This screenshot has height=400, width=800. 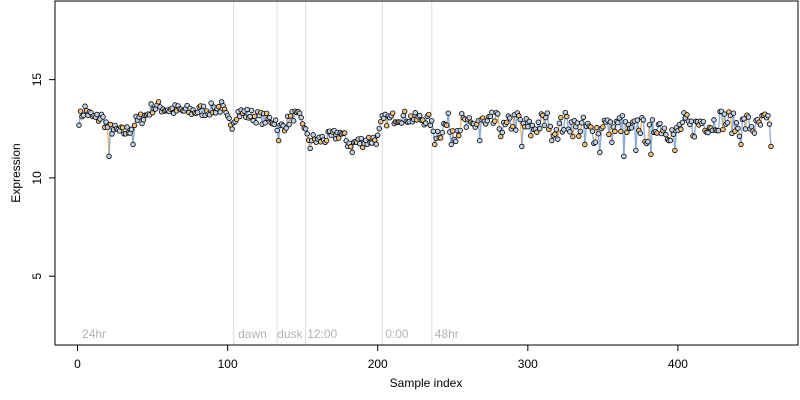 I want to click on y-tick-label: 15, so click(x=37, y=80).